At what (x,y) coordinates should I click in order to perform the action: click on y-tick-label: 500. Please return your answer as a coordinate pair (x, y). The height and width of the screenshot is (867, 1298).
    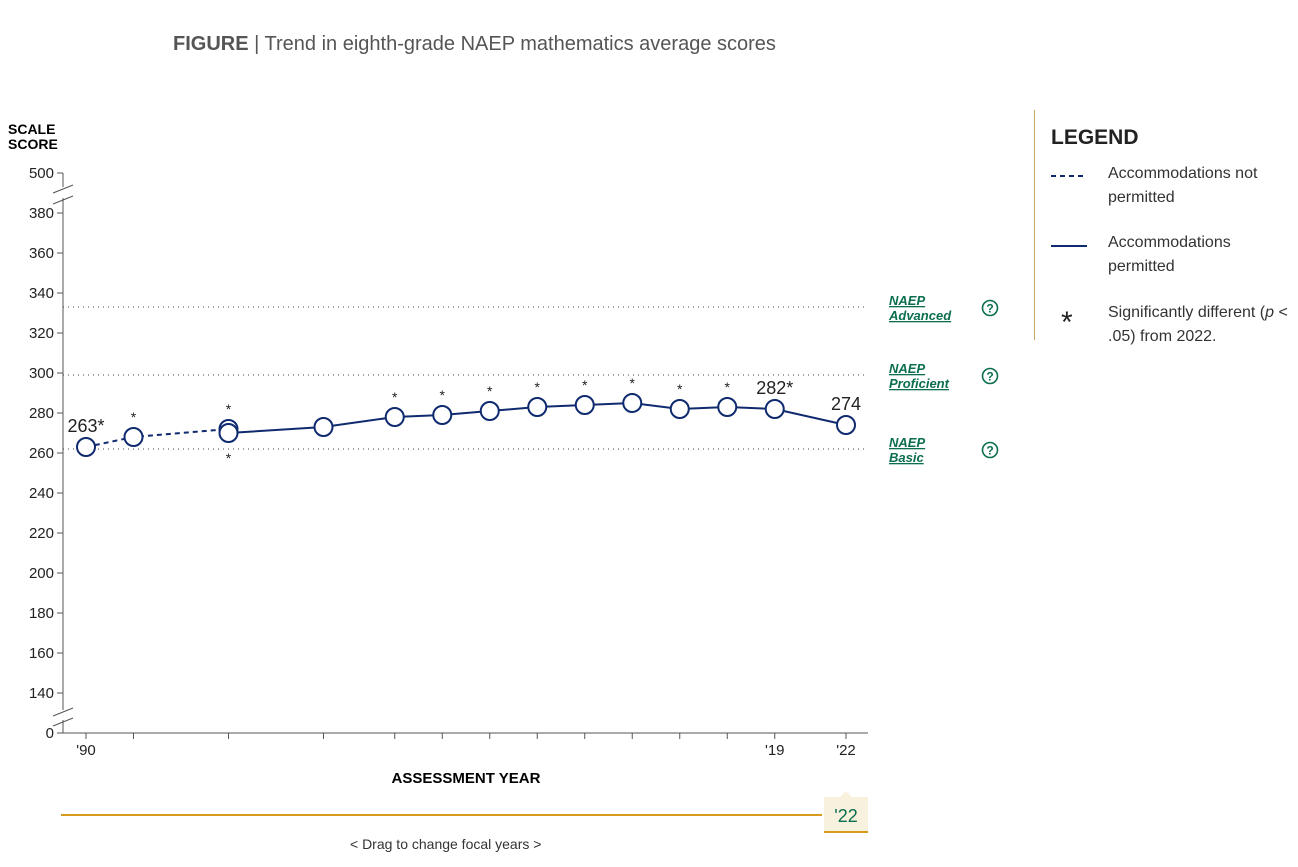
    Looking at the image, I should click on (41, 173).